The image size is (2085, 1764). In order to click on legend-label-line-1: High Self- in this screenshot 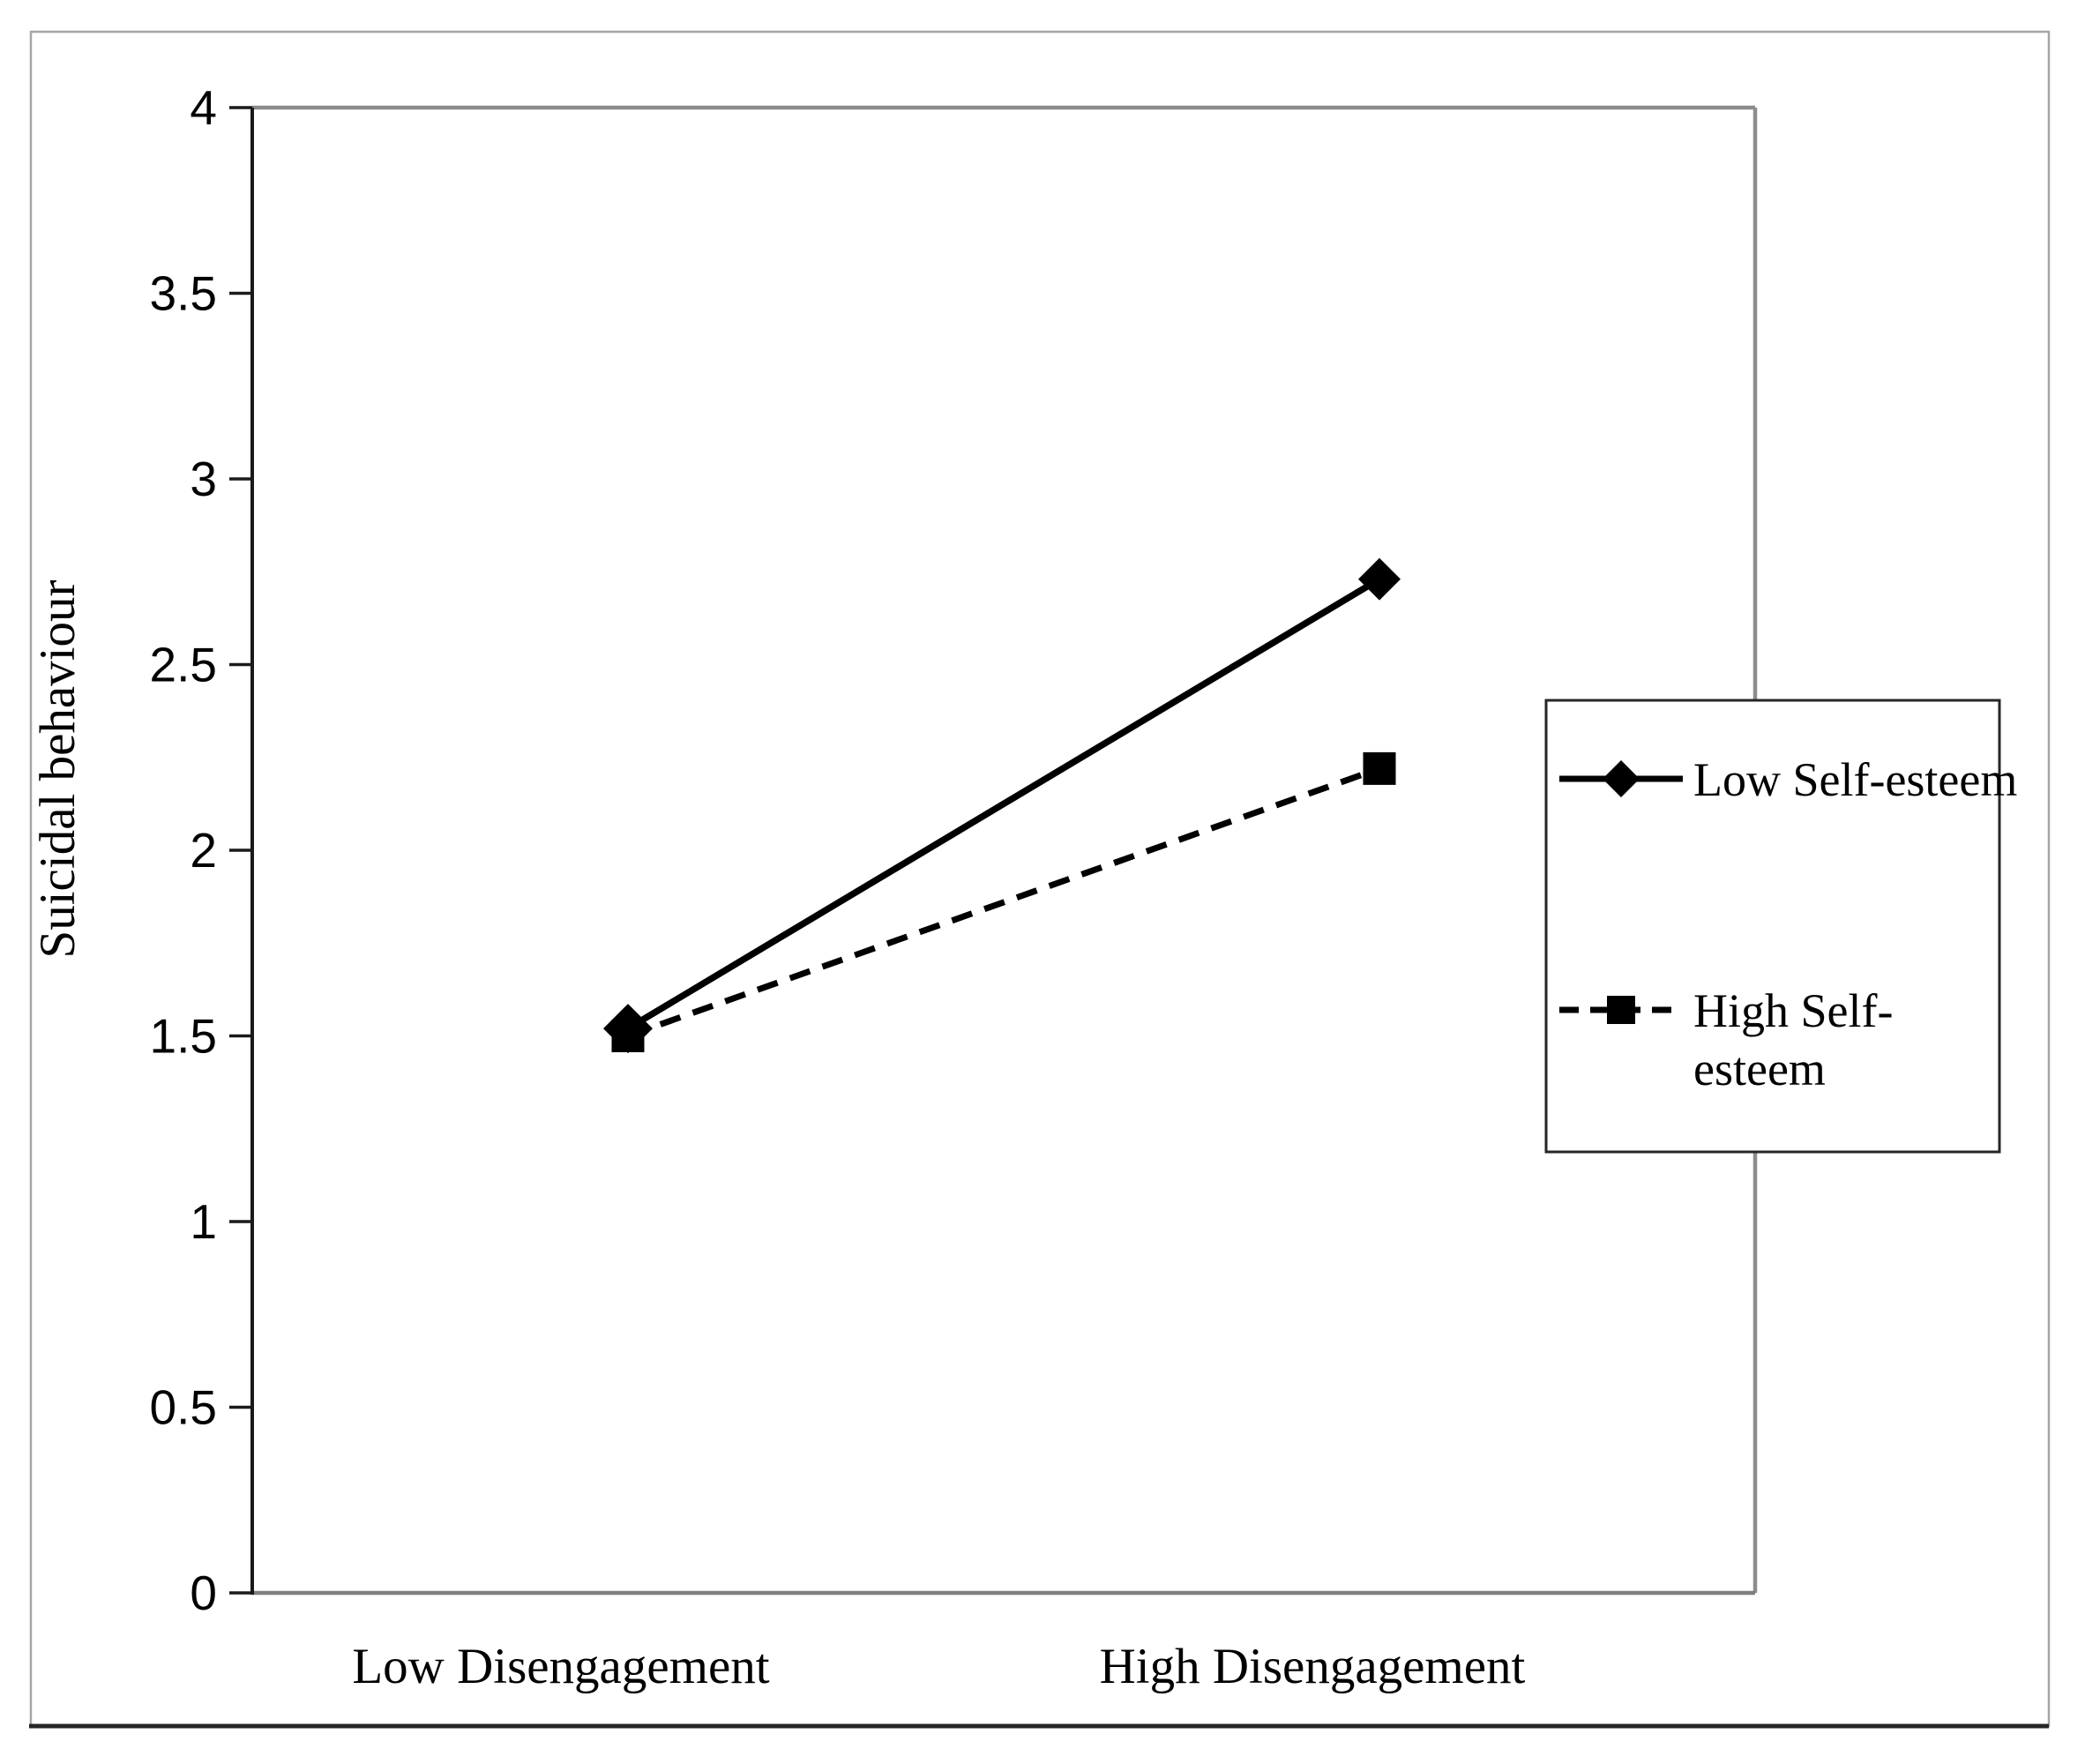, I will do `click(1793, 1011)`.